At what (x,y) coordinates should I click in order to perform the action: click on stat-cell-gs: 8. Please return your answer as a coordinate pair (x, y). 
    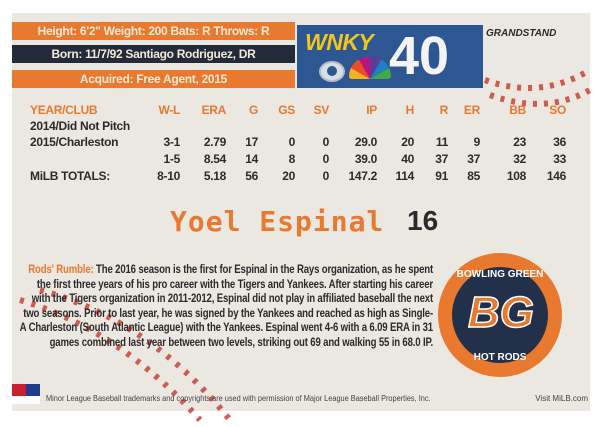
    Looking at the image, I should click on (292, 159).